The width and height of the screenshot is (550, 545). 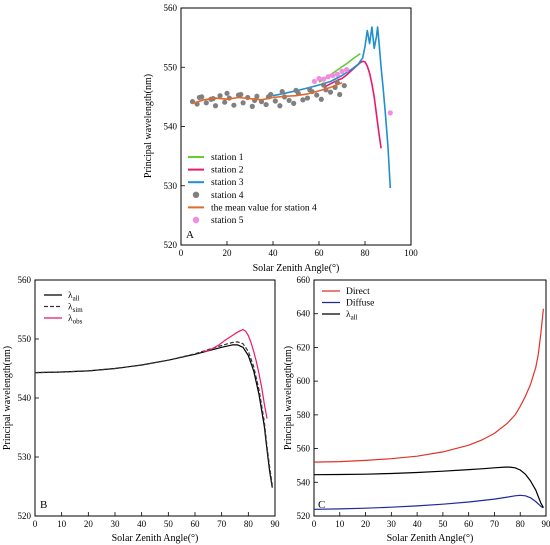 What do you see at coordinates (196, 220) in the screenshot?
I see `panel-a-legend-item-5-marker` at bounding box center [196, 220].